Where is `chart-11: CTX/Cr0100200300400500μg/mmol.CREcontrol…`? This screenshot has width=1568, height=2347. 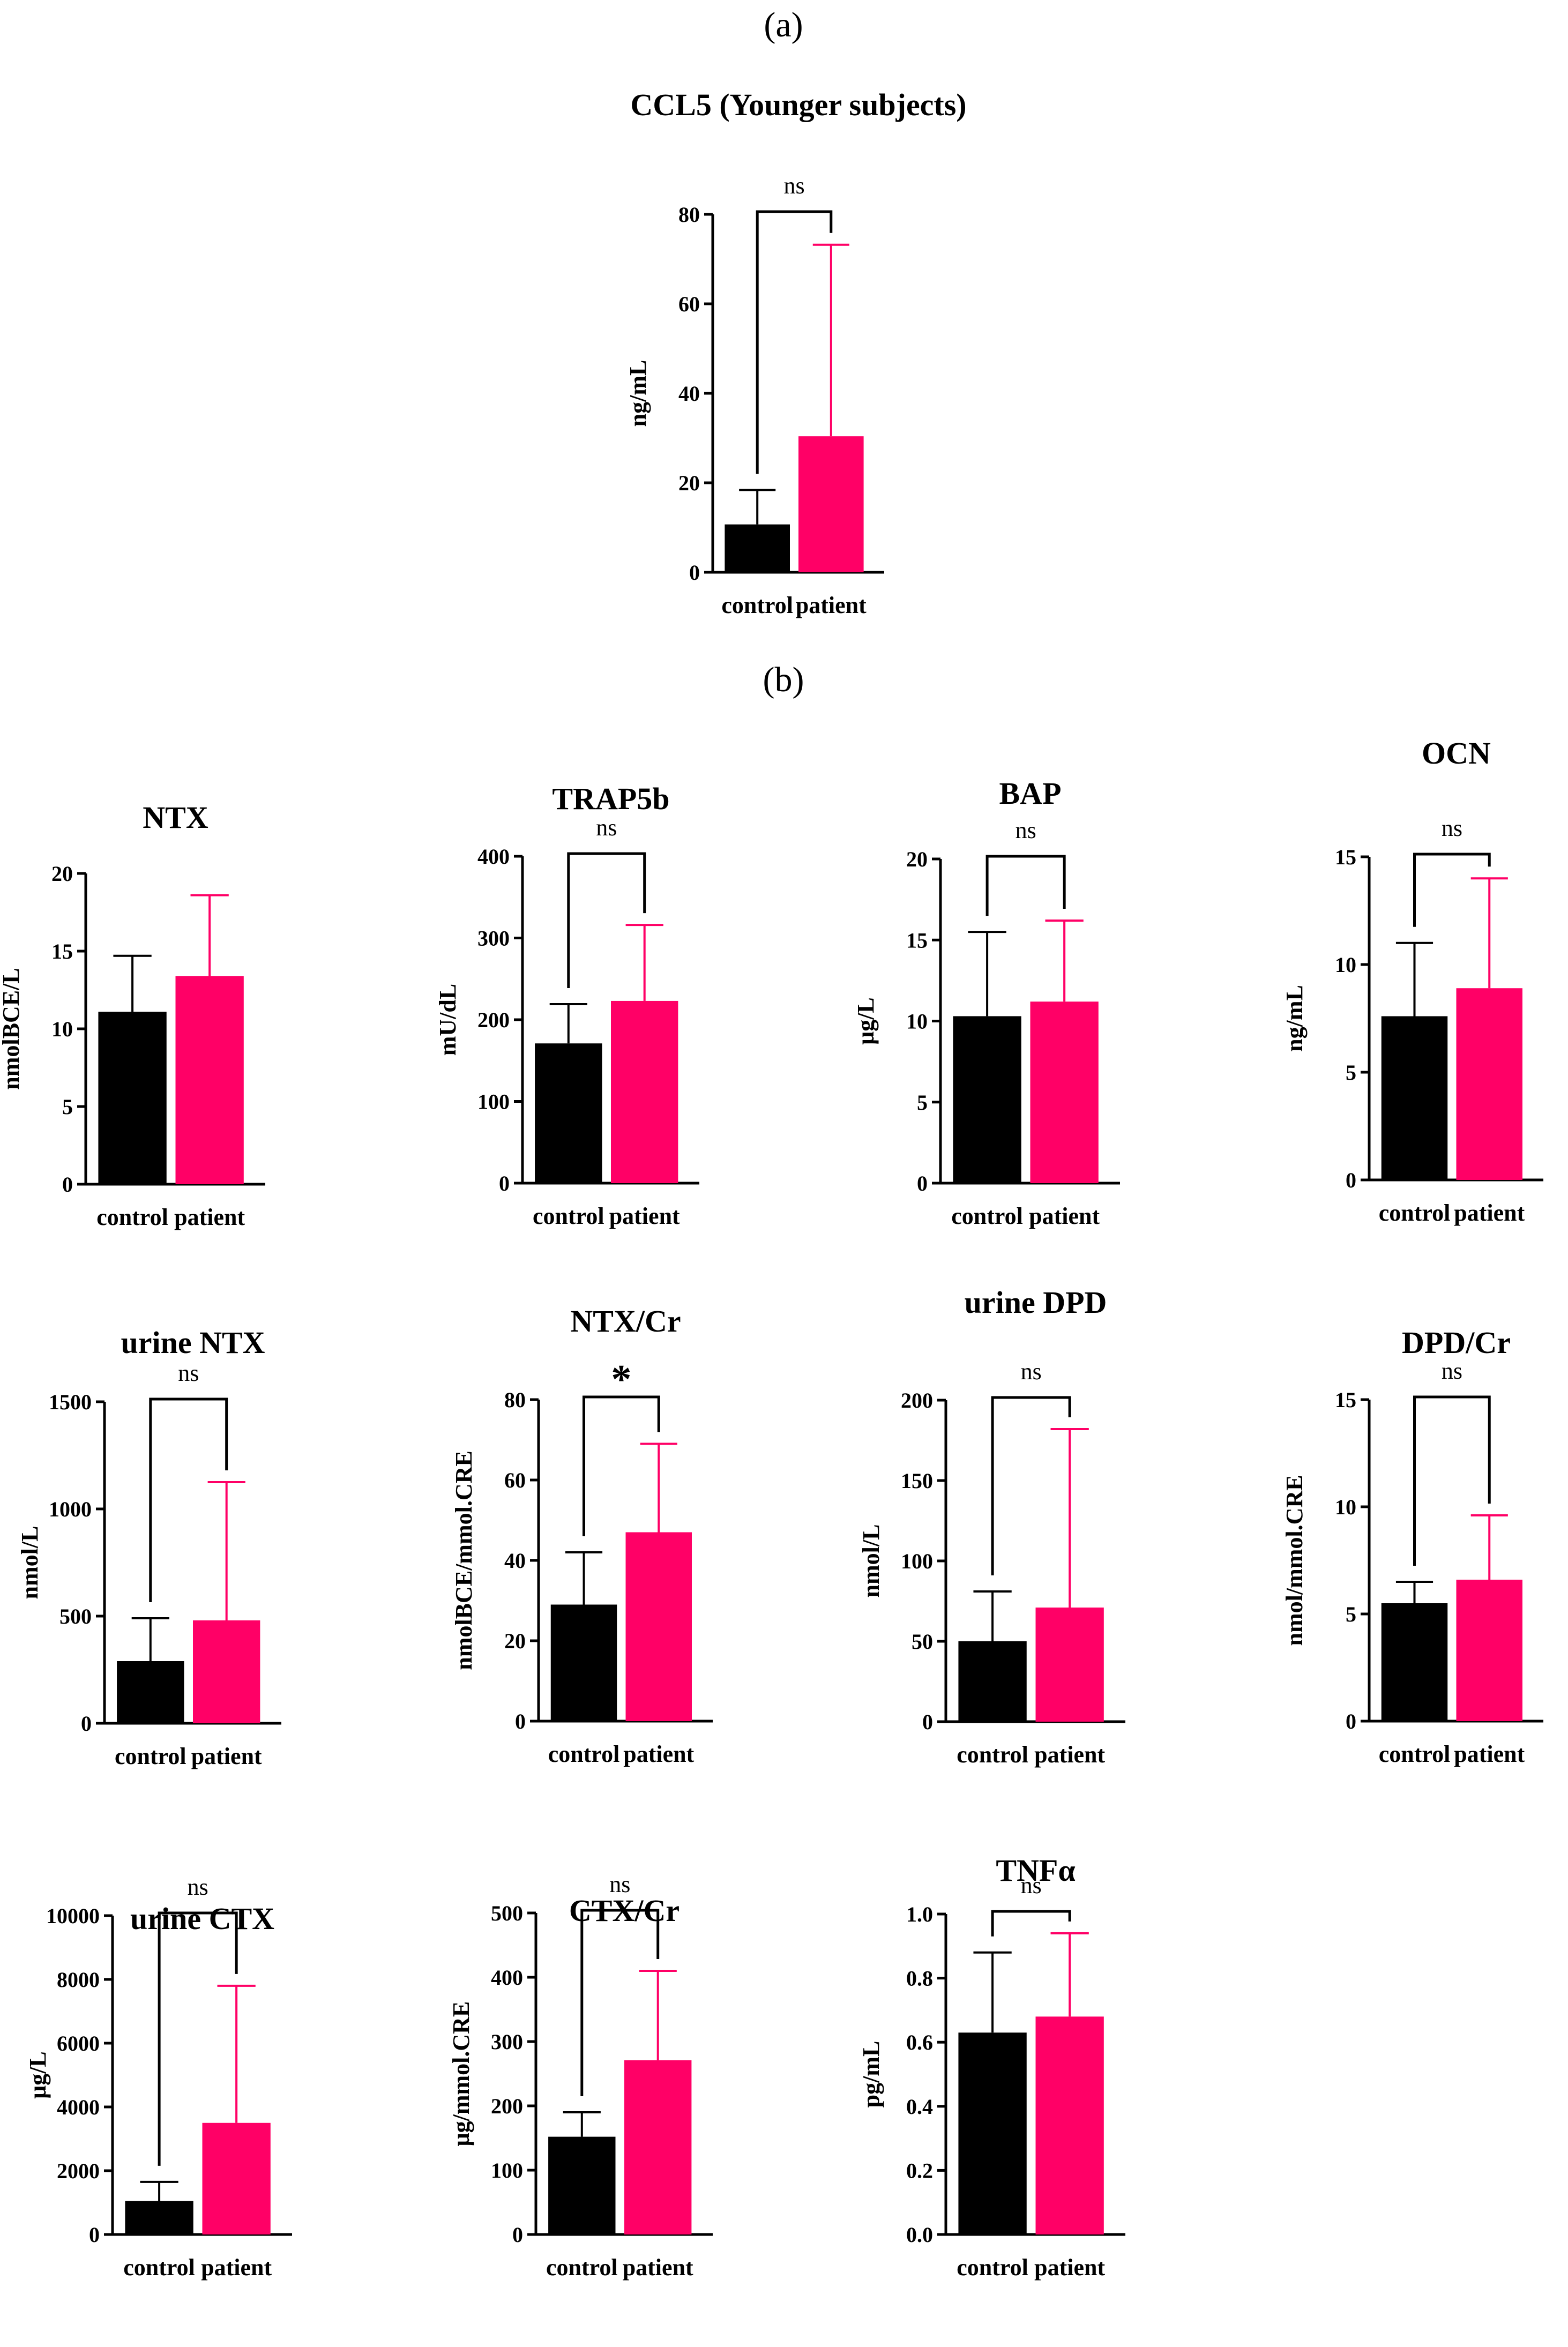 chart-11: CTX/Cr0100200300400500μg/mmol.CREcontrol… is located at coordinates (580, 2076).